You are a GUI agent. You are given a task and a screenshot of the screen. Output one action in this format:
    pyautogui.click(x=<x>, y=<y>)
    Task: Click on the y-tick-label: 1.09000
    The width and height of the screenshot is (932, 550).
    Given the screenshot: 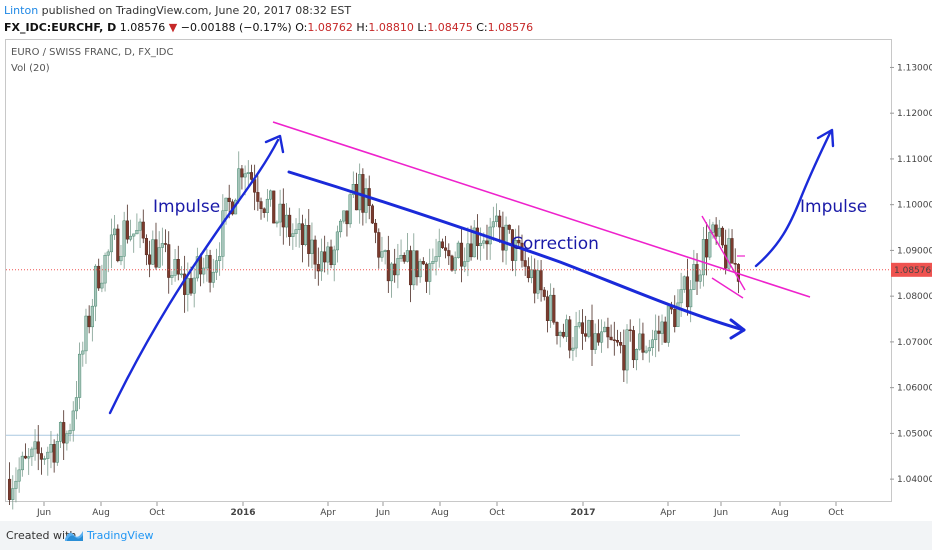 What is the action you would take?
    pyautogui.click(x=914, y=251)
    